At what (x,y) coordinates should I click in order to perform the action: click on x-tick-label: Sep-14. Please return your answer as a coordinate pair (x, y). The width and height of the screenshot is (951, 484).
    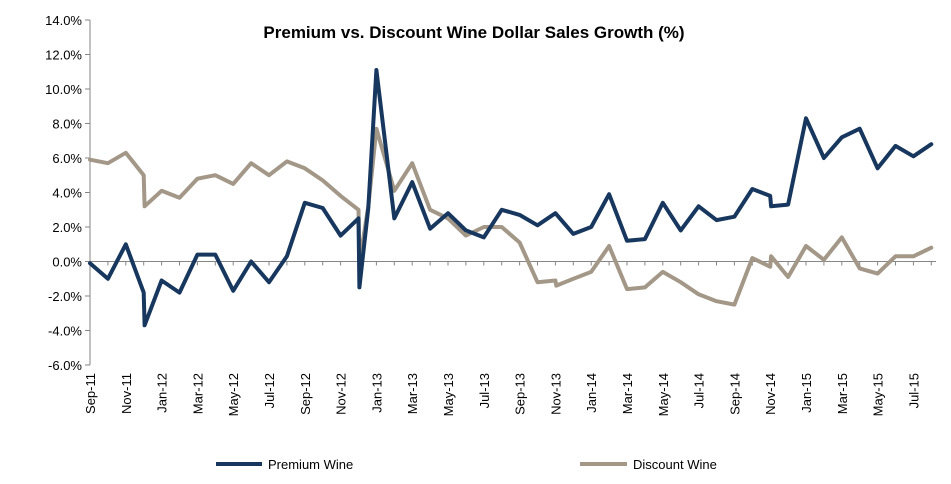
    Looking at the image, I should click on (734, 394).